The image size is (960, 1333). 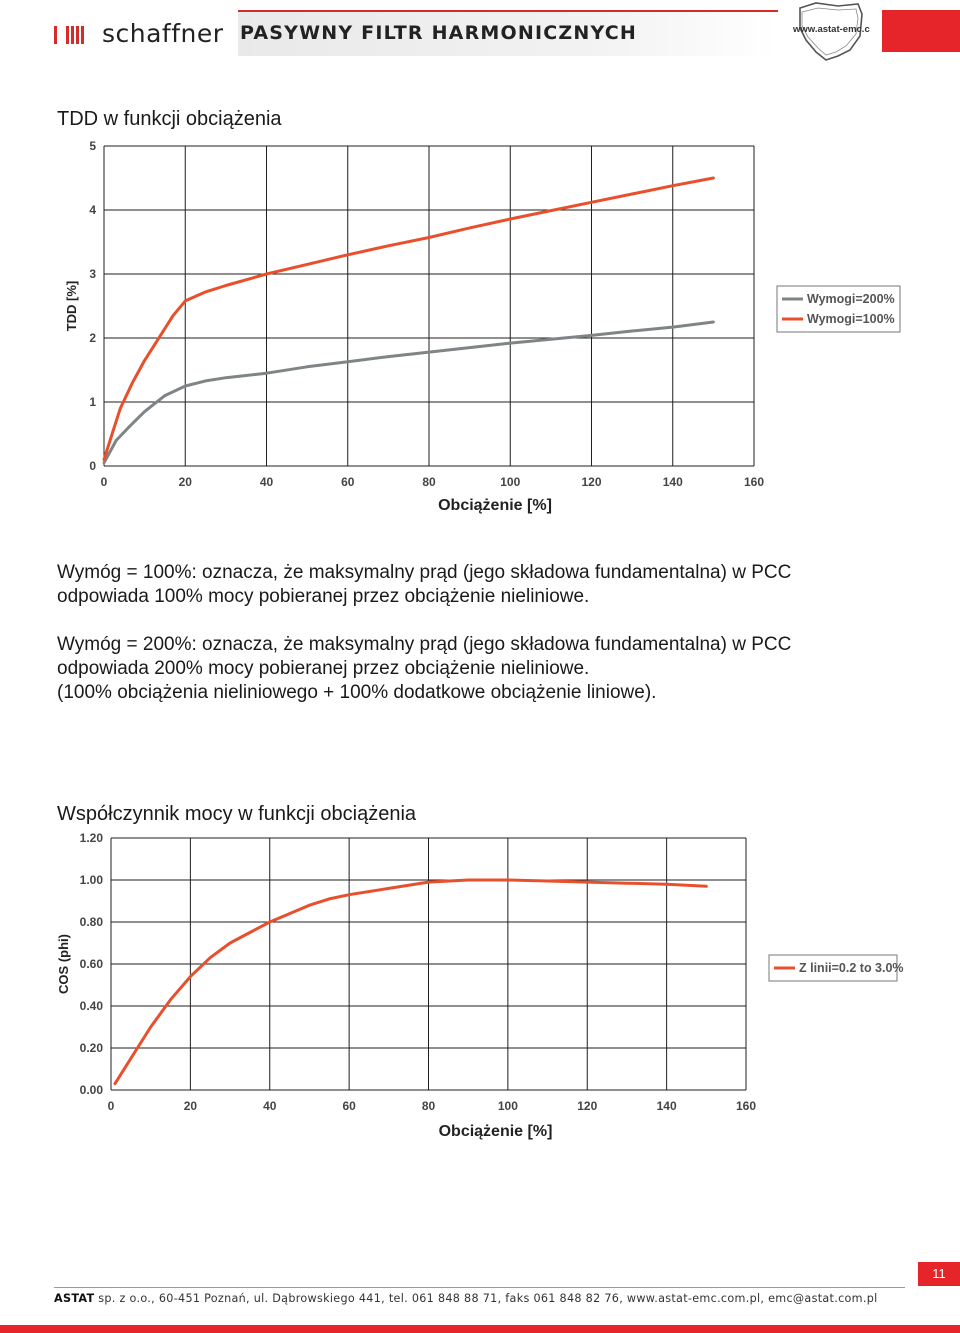 What do you see at coordinates (92, 1006) in the screenshot?
I see `y-tick-label: 0.40` at bounding box center [92, 1006].